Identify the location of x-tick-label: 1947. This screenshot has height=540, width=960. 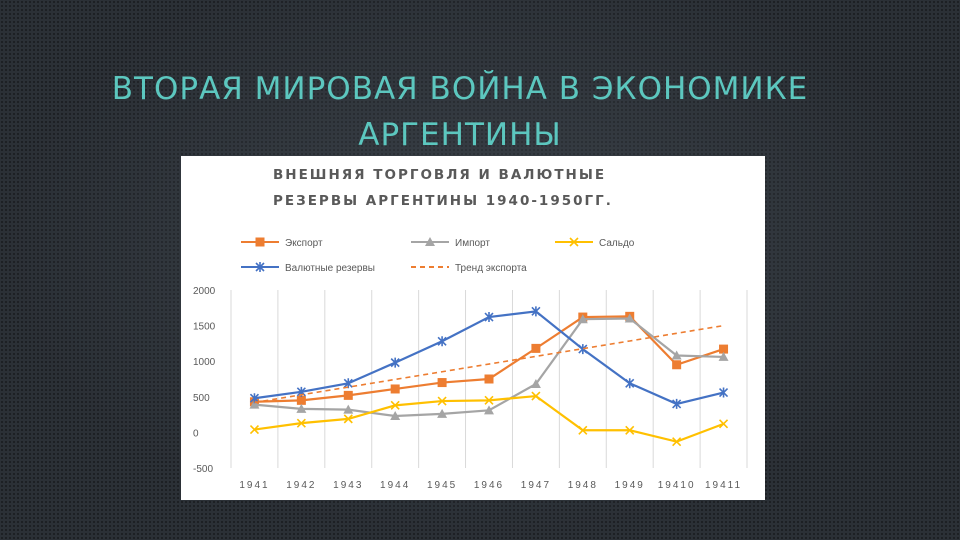
(536, 485).